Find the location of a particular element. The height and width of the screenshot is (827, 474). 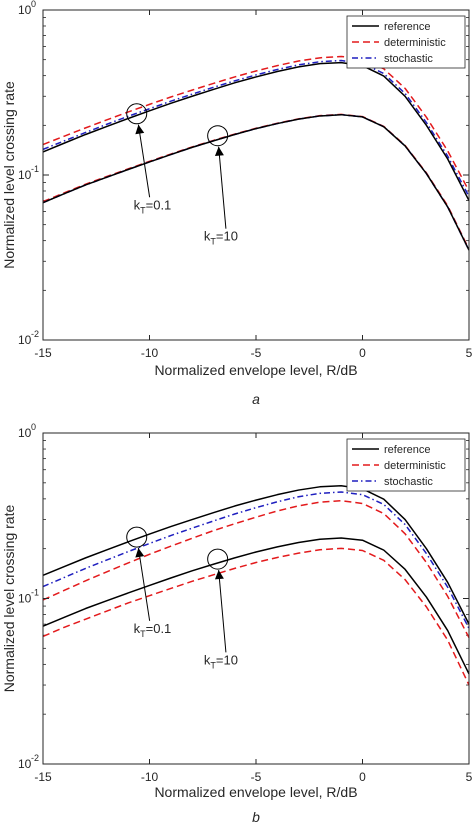

panel-label: a is located at coordinates (256, 399).